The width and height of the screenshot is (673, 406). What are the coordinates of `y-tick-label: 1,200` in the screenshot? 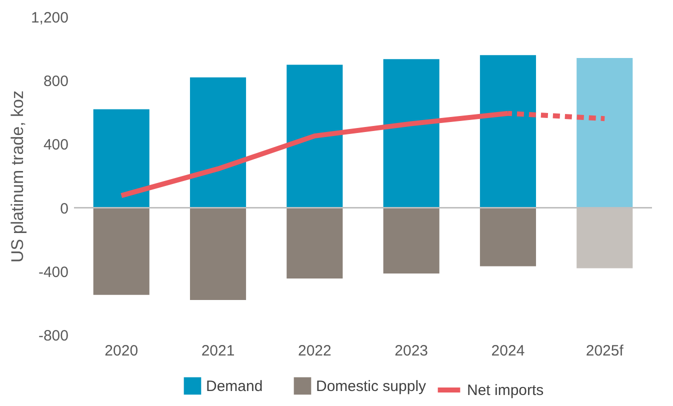 It's located at (49, 18).